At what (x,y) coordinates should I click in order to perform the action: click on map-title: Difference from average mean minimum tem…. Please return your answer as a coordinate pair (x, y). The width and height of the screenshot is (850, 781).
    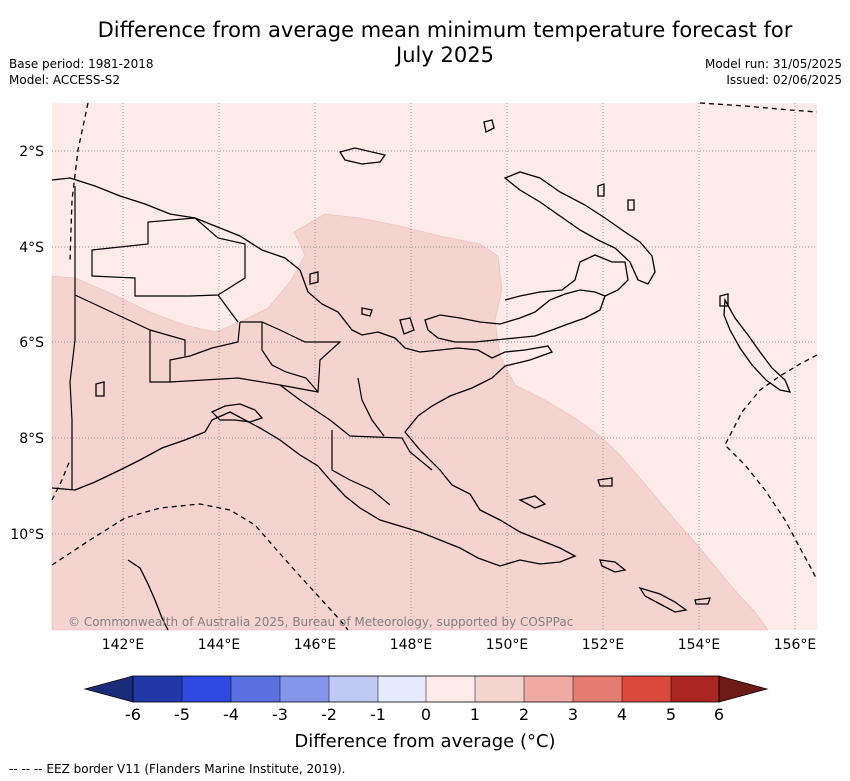
    Looking at the image, I should click on (445, 42).